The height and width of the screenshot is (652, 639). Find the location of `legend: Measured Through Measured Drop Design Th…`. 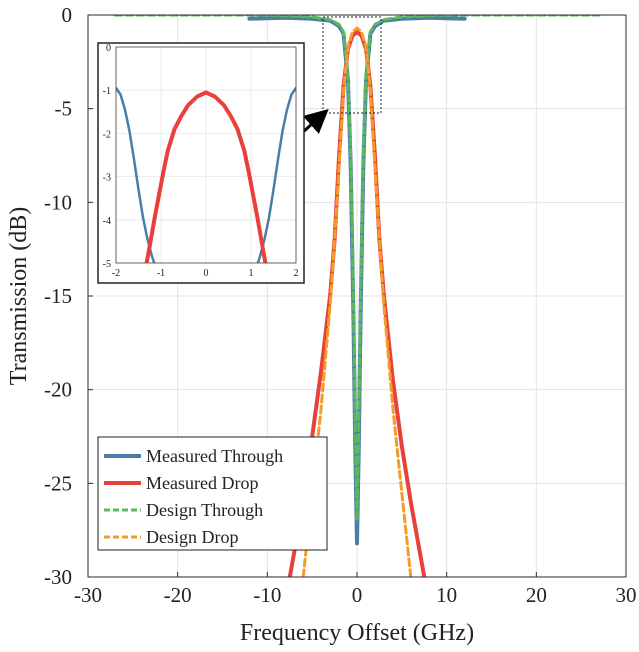

legend: Measured Through Measured Drop Design Th… is located at coordinates (212, 493).